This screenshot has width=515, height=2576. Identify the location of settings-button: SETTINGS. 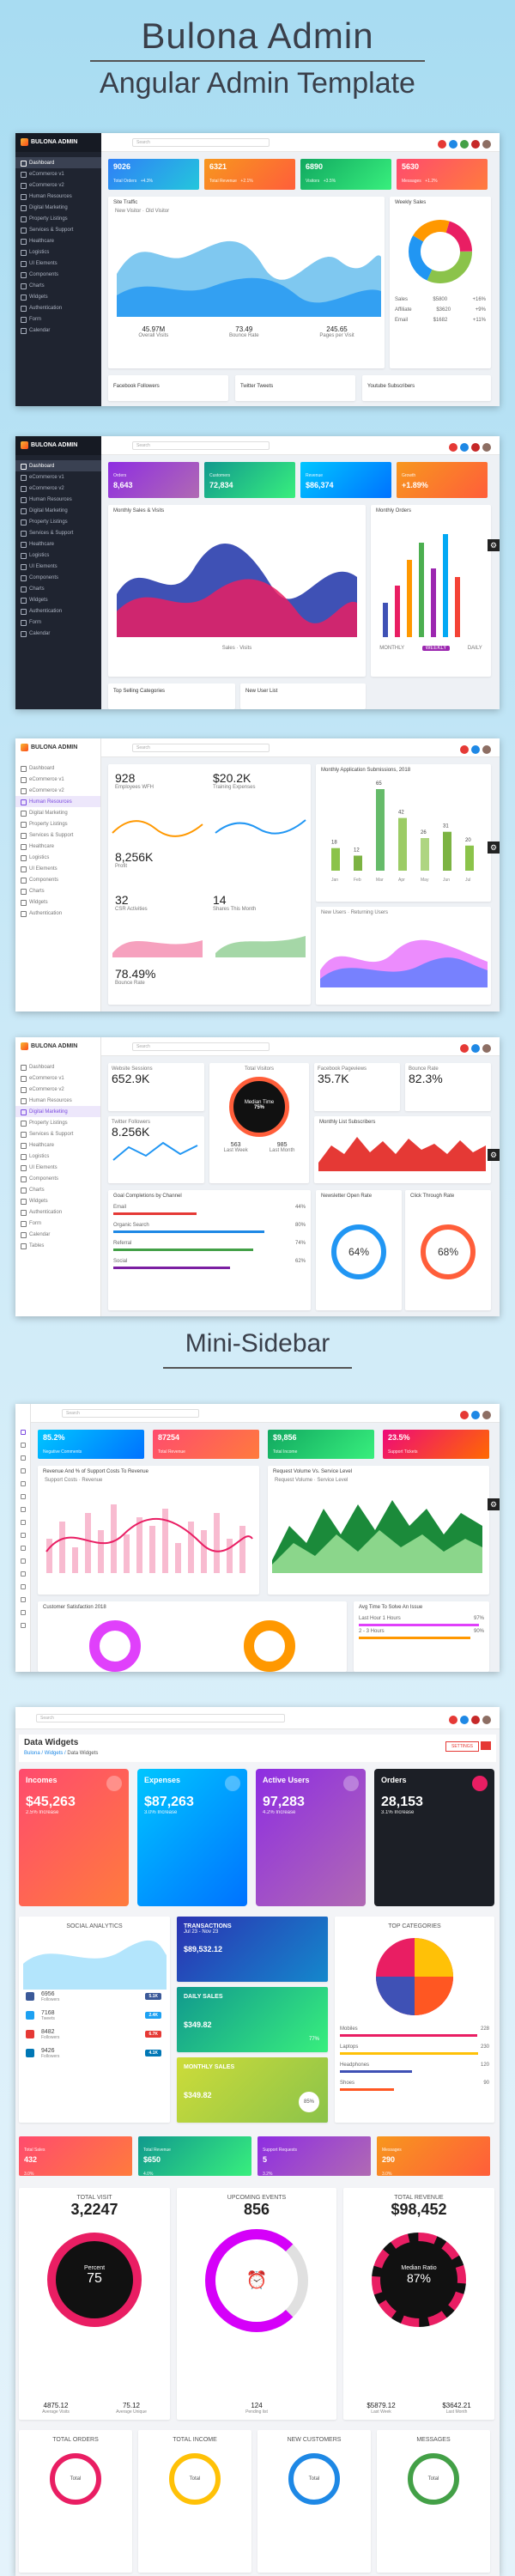
(462, 1747).